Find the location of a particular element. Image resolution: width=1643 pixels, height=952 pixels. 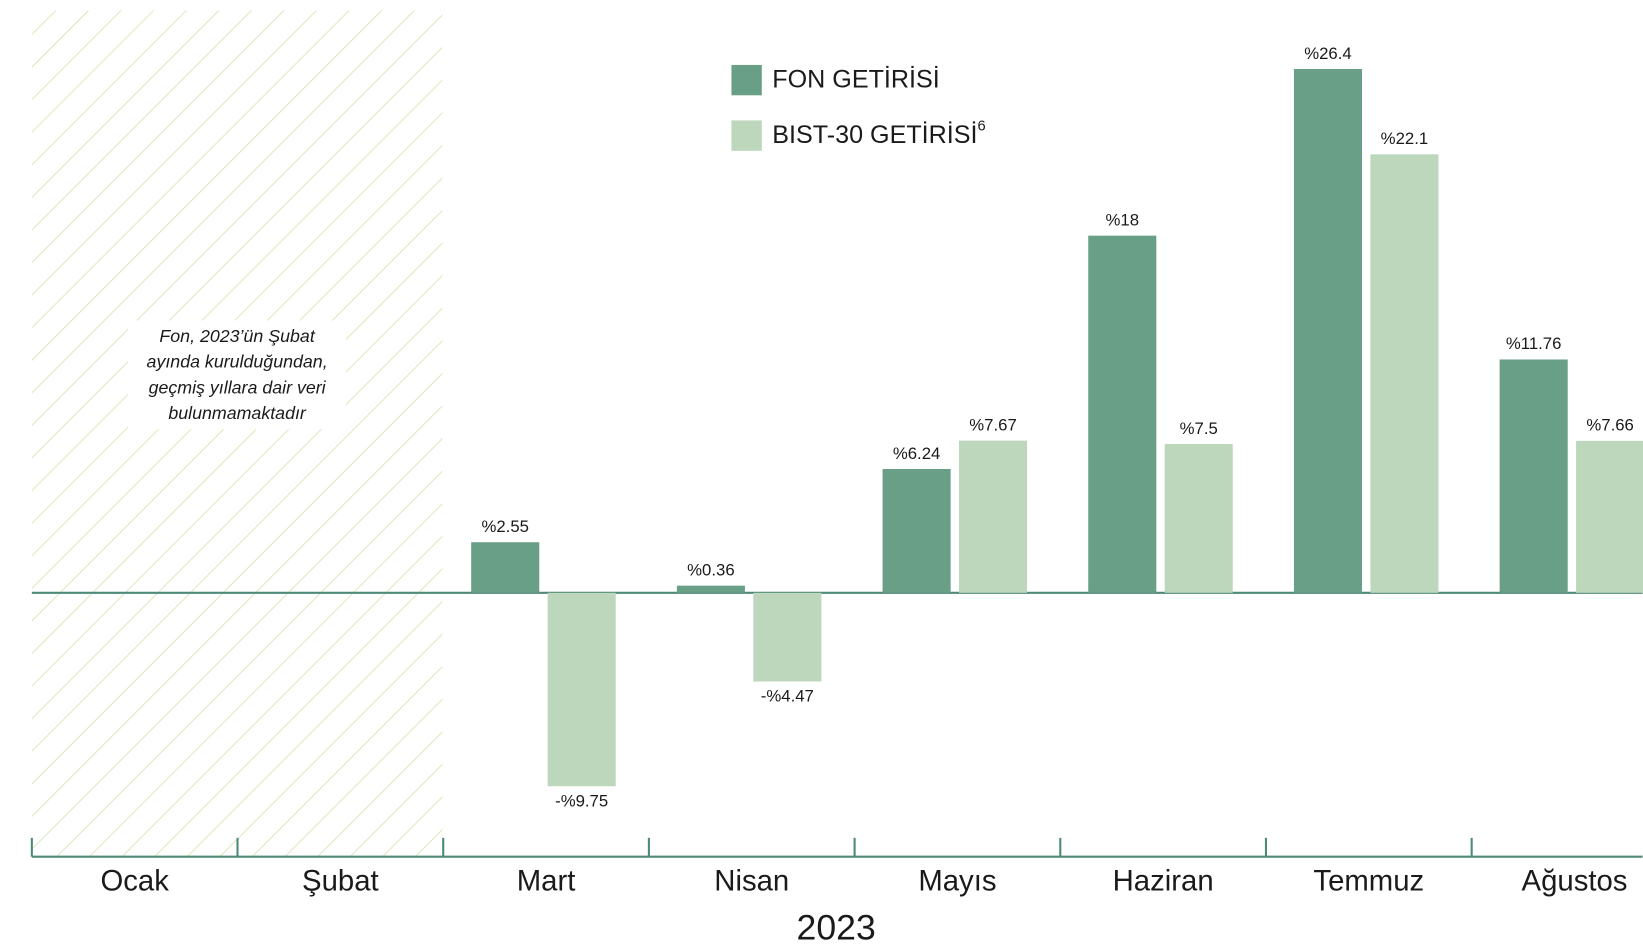

annotation-line: ayında kurulduğundan, is located at coordinates (237, 362).